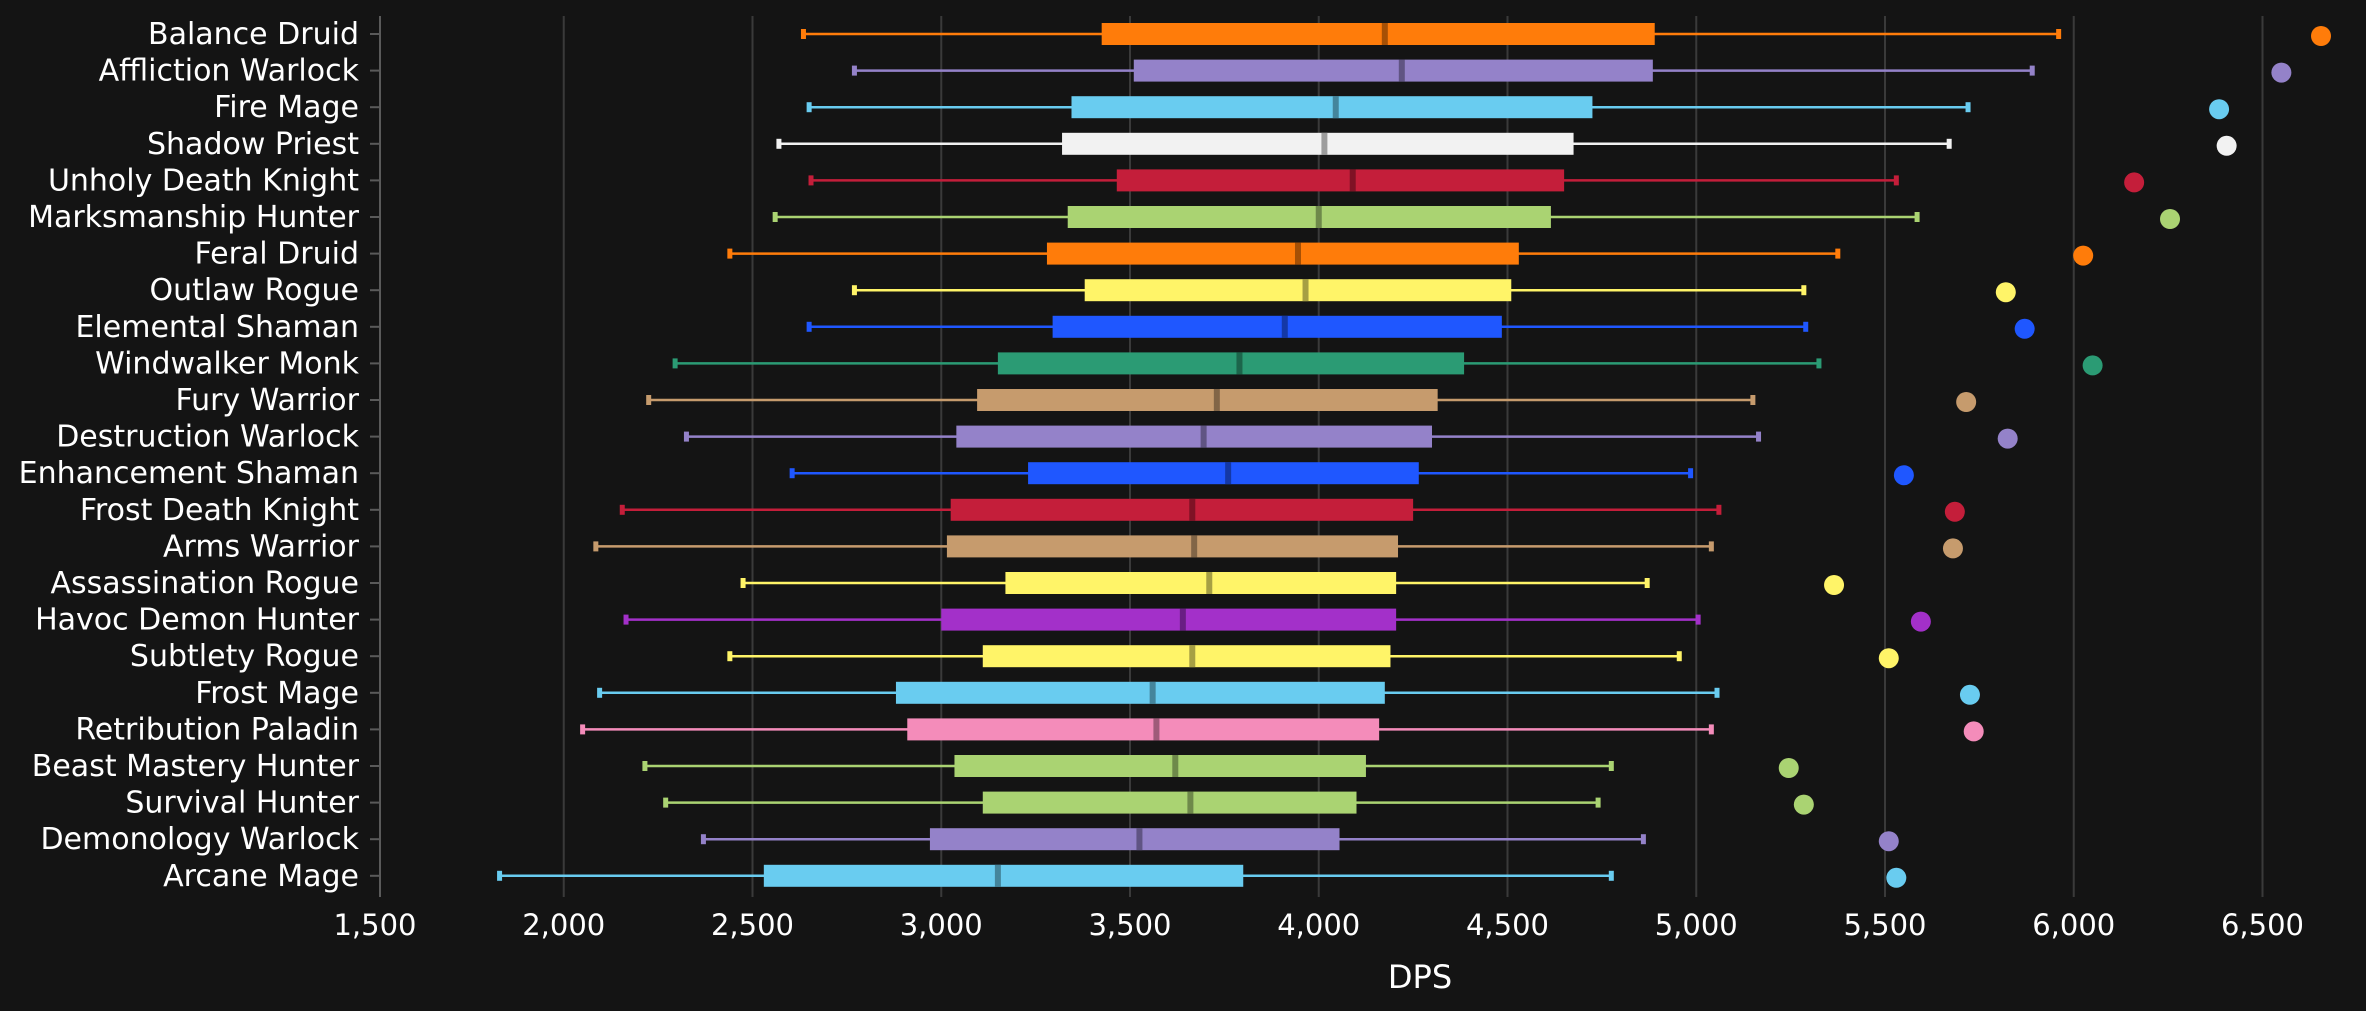  What do you see at coordinates (1096, 180) in the screenshot?
I see `series-row: Unholy Death Knight` at bounding box center [1096, 180].